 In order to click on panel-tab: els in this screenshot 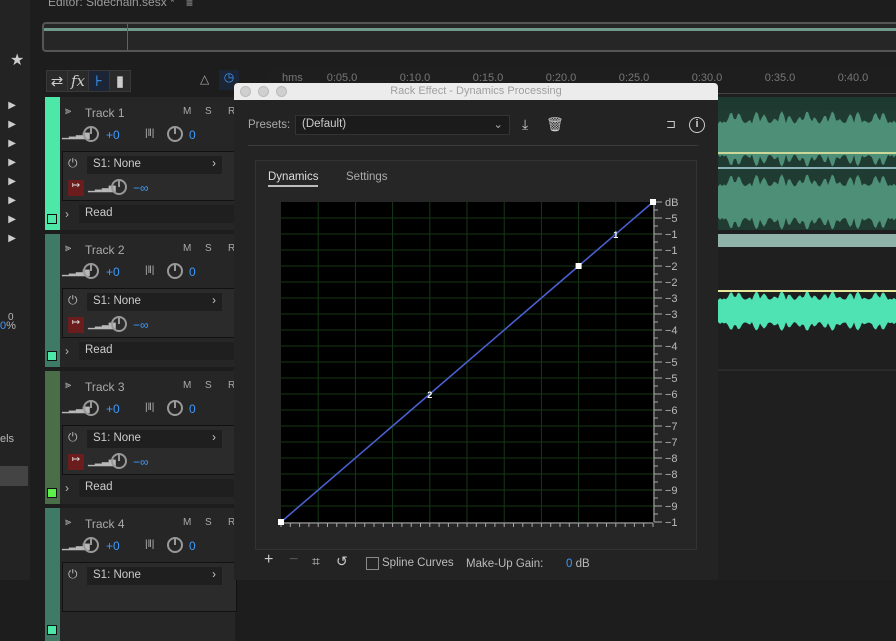, I will do `click(7, 439)`.